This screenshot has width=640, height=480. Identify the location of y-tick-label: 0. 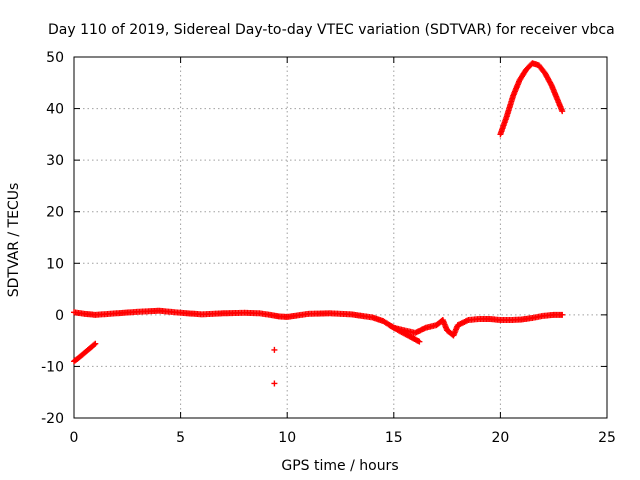
(59, 316).